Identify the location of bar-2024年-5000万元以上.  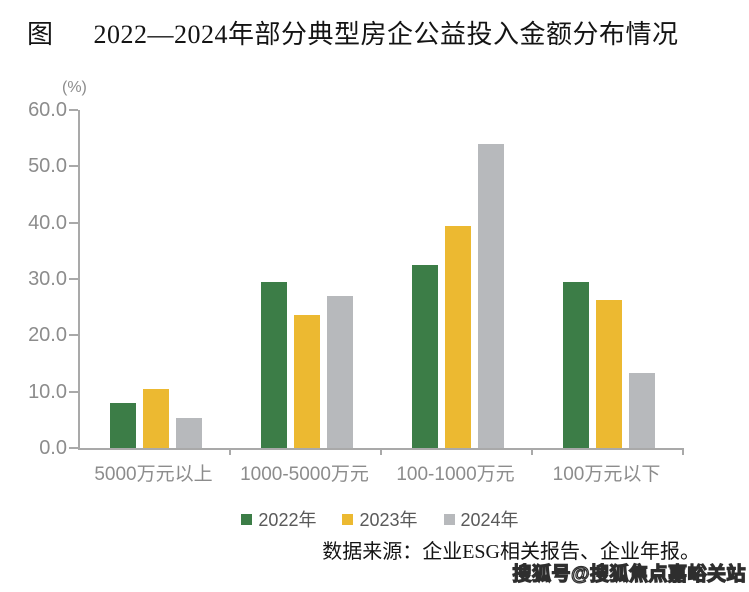
(188, 432).